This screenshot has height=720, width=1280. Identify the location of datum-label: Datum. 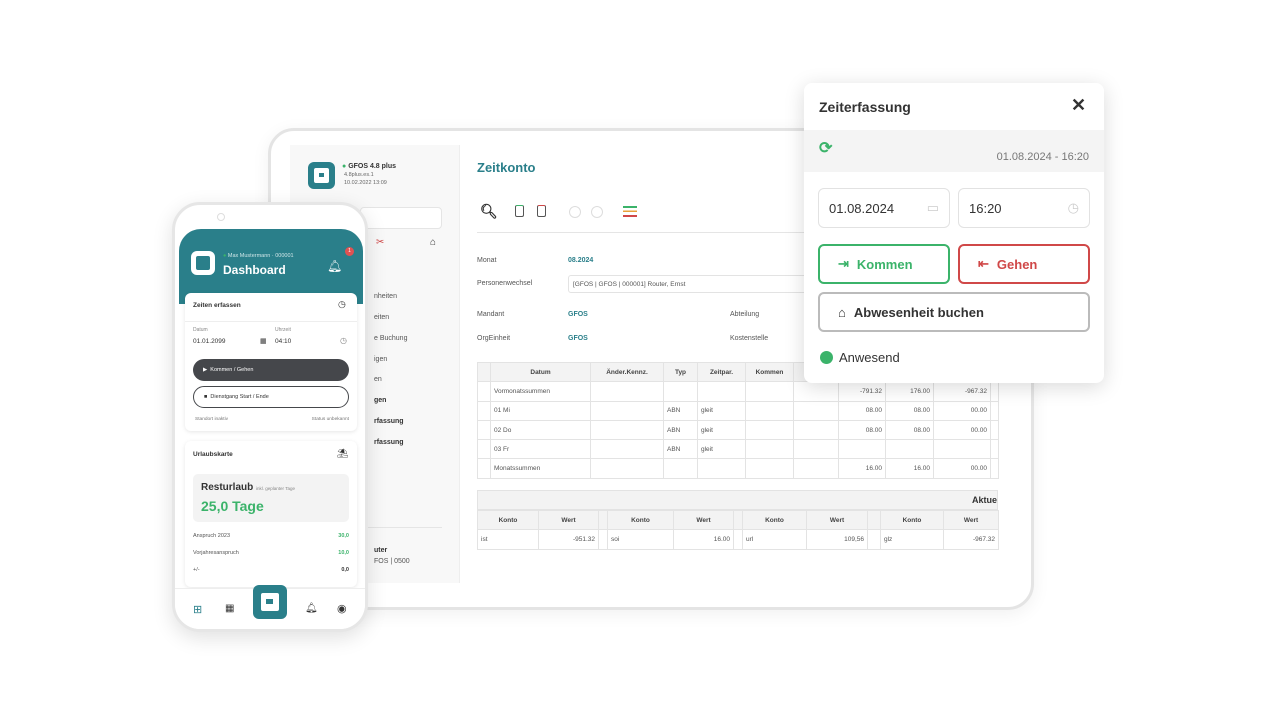
(200, 330).